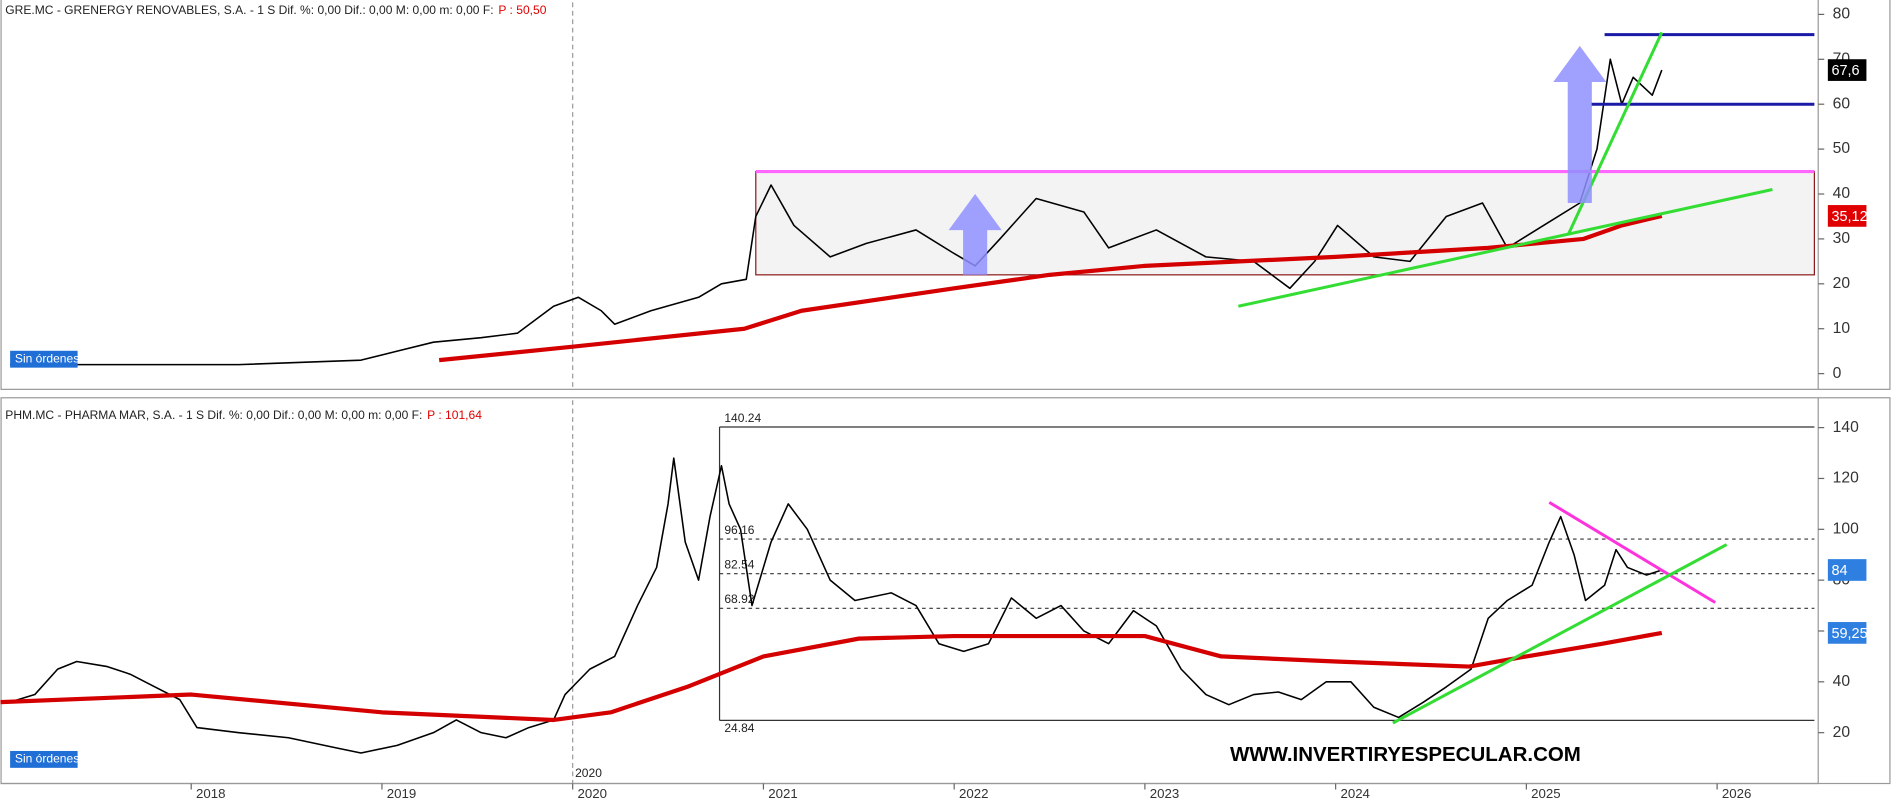 The image size is (1891, 804). Describe the element at coordinates (739, 564) in the screenshot. I see `level-label: 82.54` at that location.